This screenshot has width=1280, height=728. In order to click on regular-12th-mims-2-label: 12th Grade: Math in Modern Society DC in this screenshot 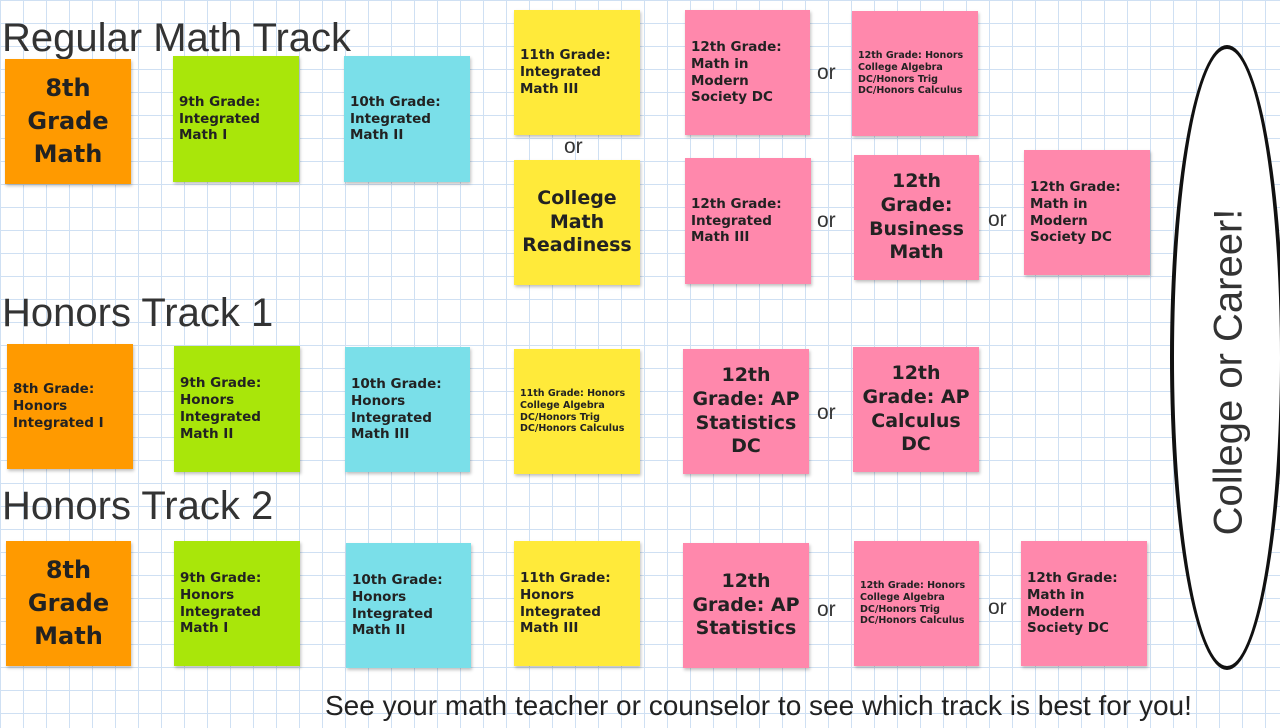, I will do `click(1075, 212)`.